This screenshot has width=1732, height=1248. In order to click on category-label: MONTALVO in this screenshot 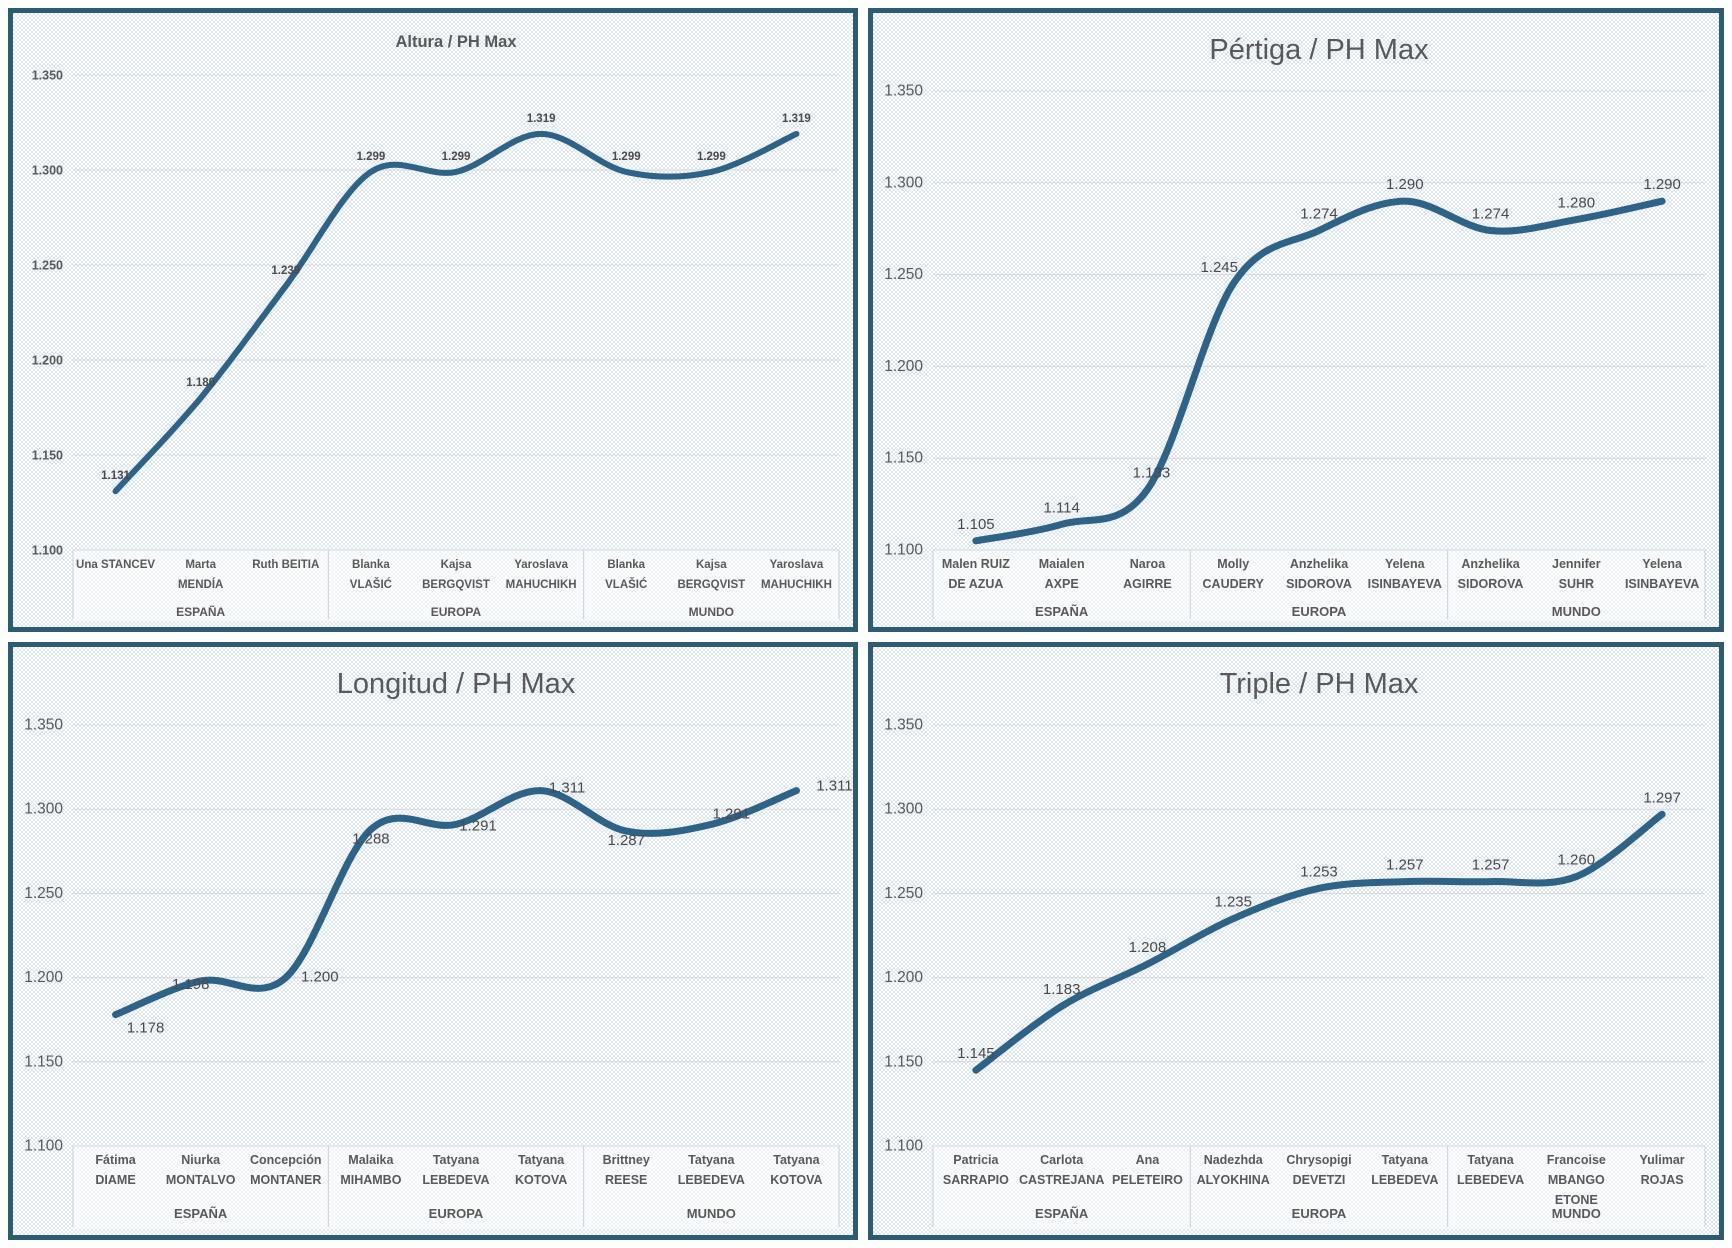, I will do `click(201, 1180)`.